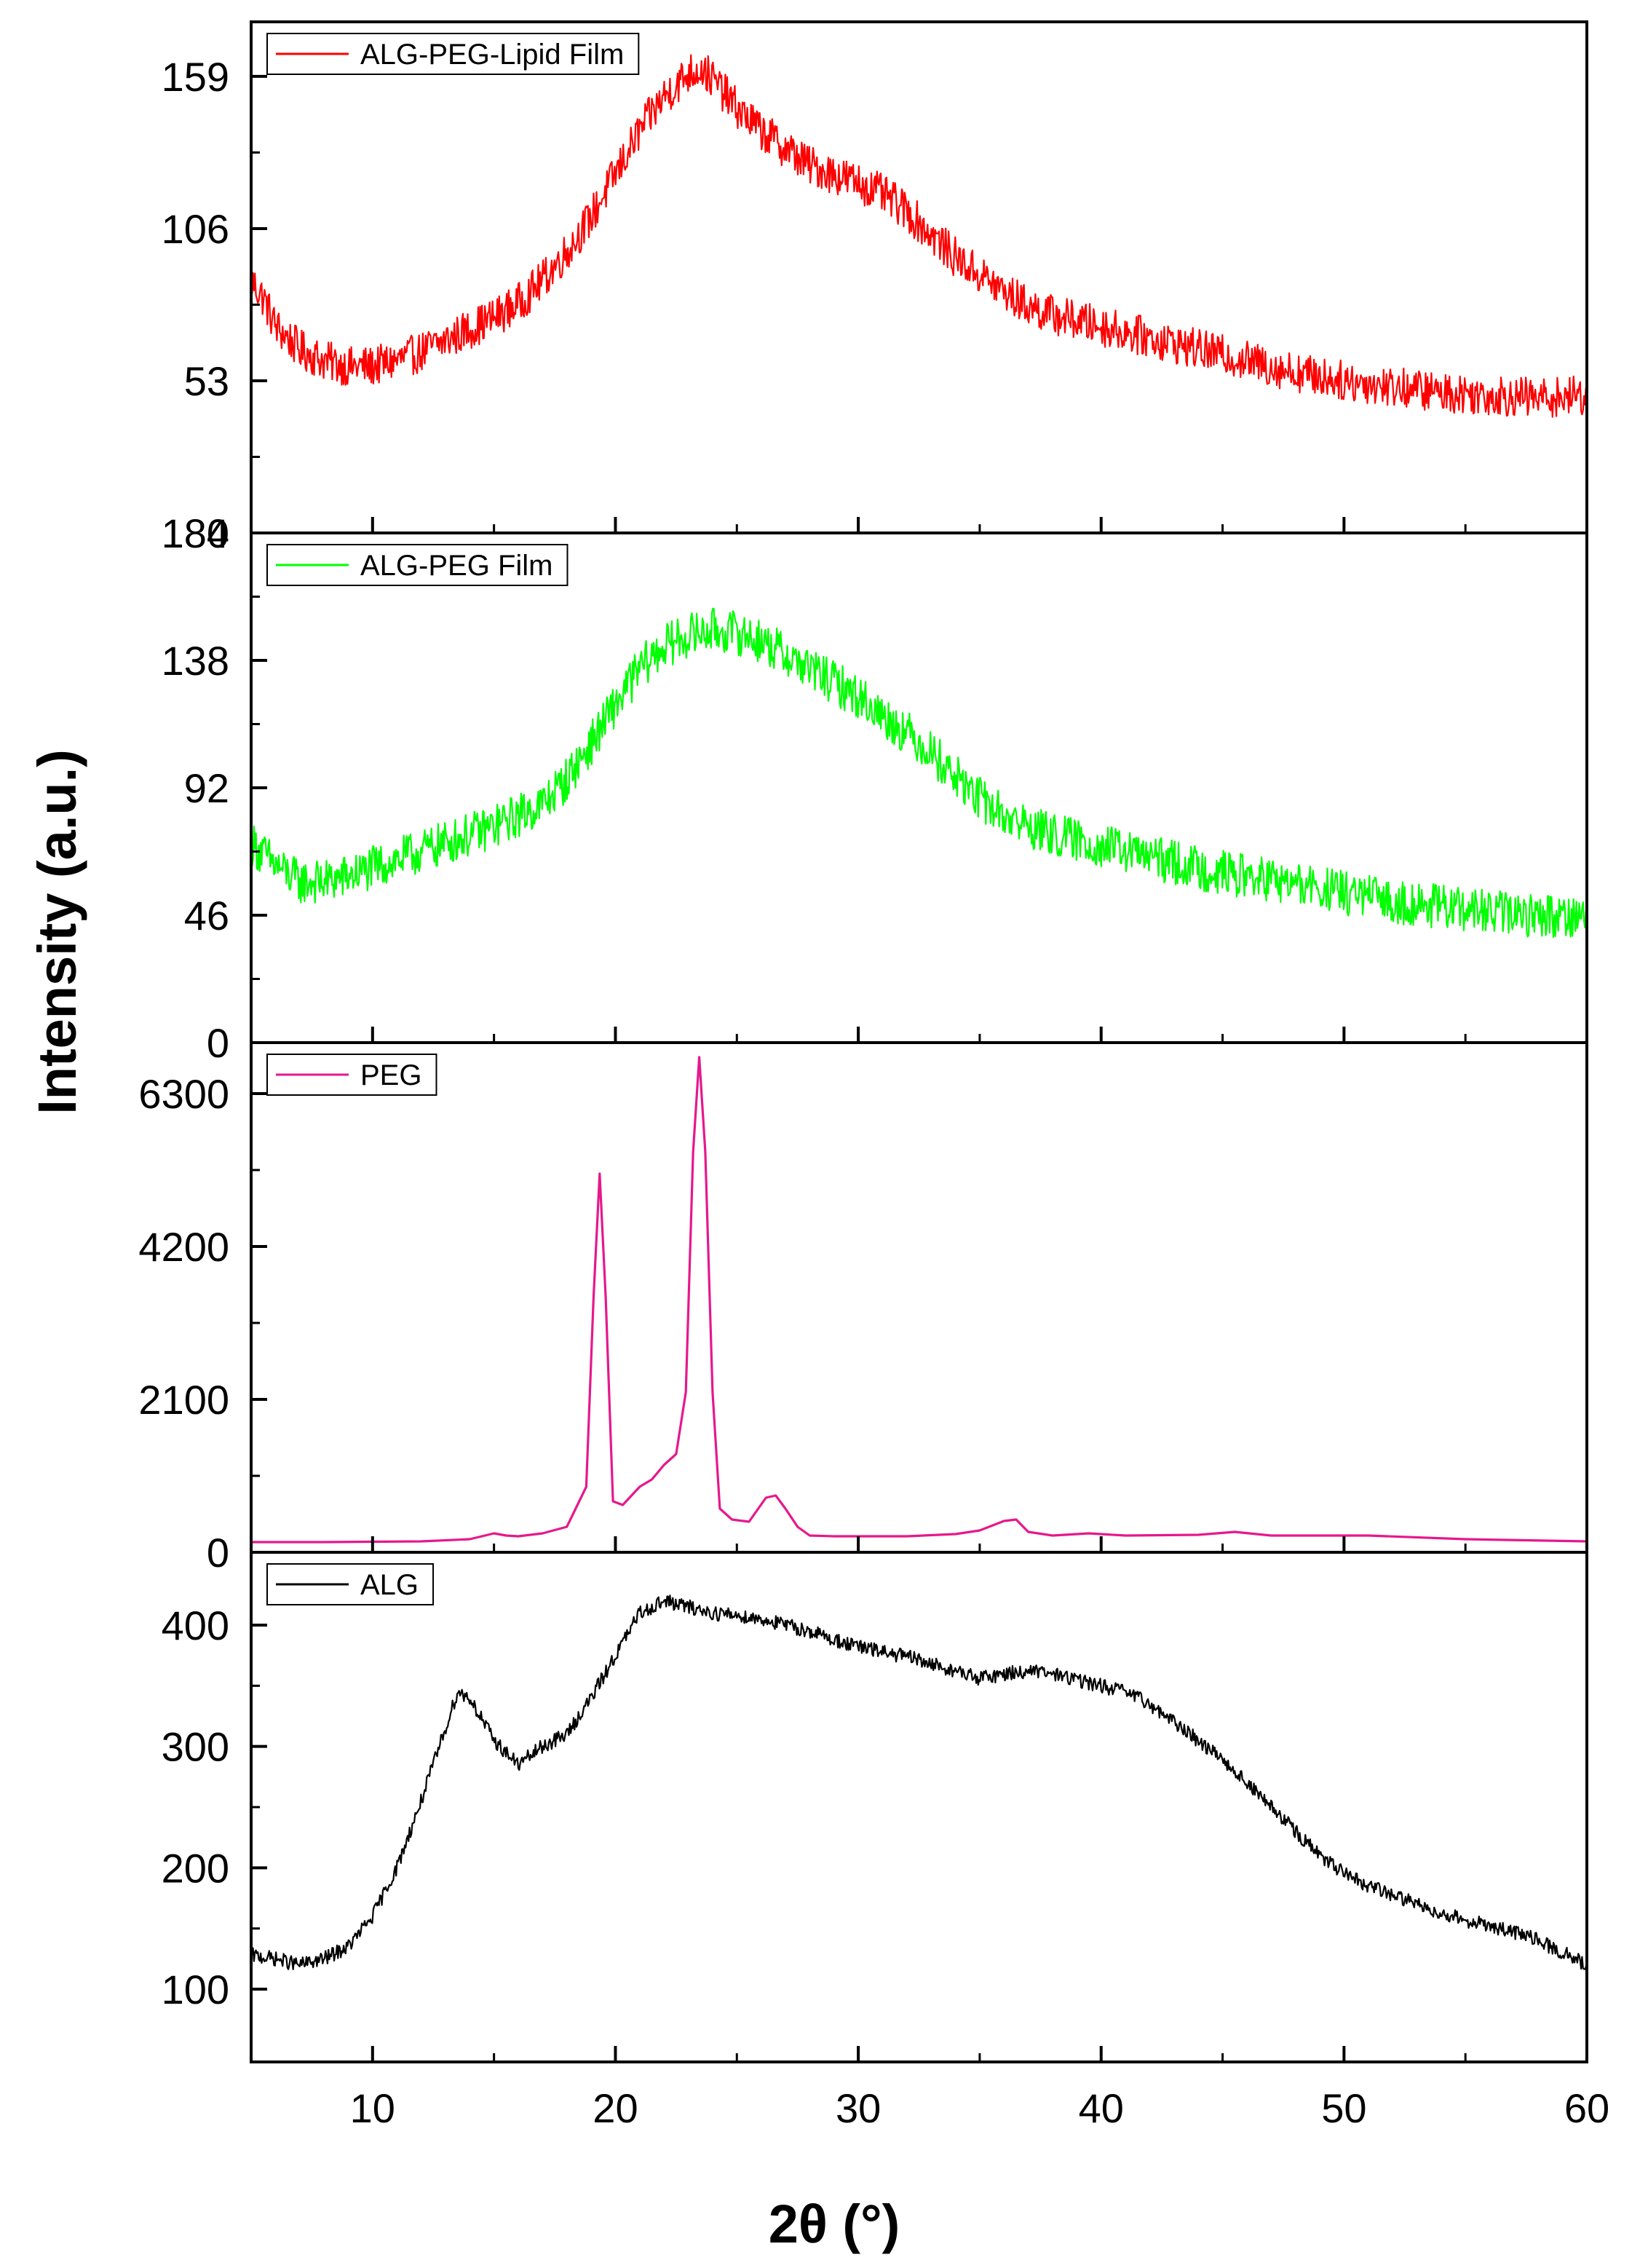 This screenshot has height=2268, width=1640. I want to click on x-tick-label: 30, so click(858, 2108).